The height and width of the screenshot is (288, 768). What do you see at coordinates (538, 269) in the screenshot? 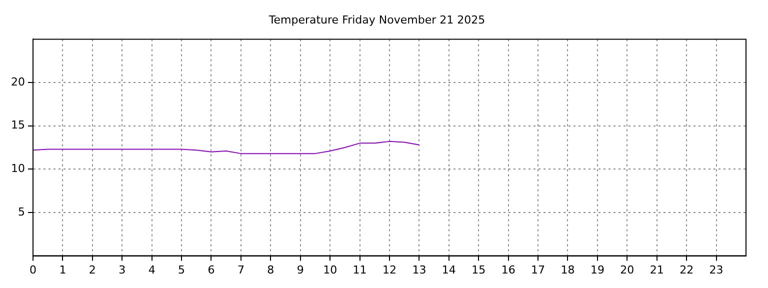
I see `x-tick-label: 17` at bounding box center [538, 269].